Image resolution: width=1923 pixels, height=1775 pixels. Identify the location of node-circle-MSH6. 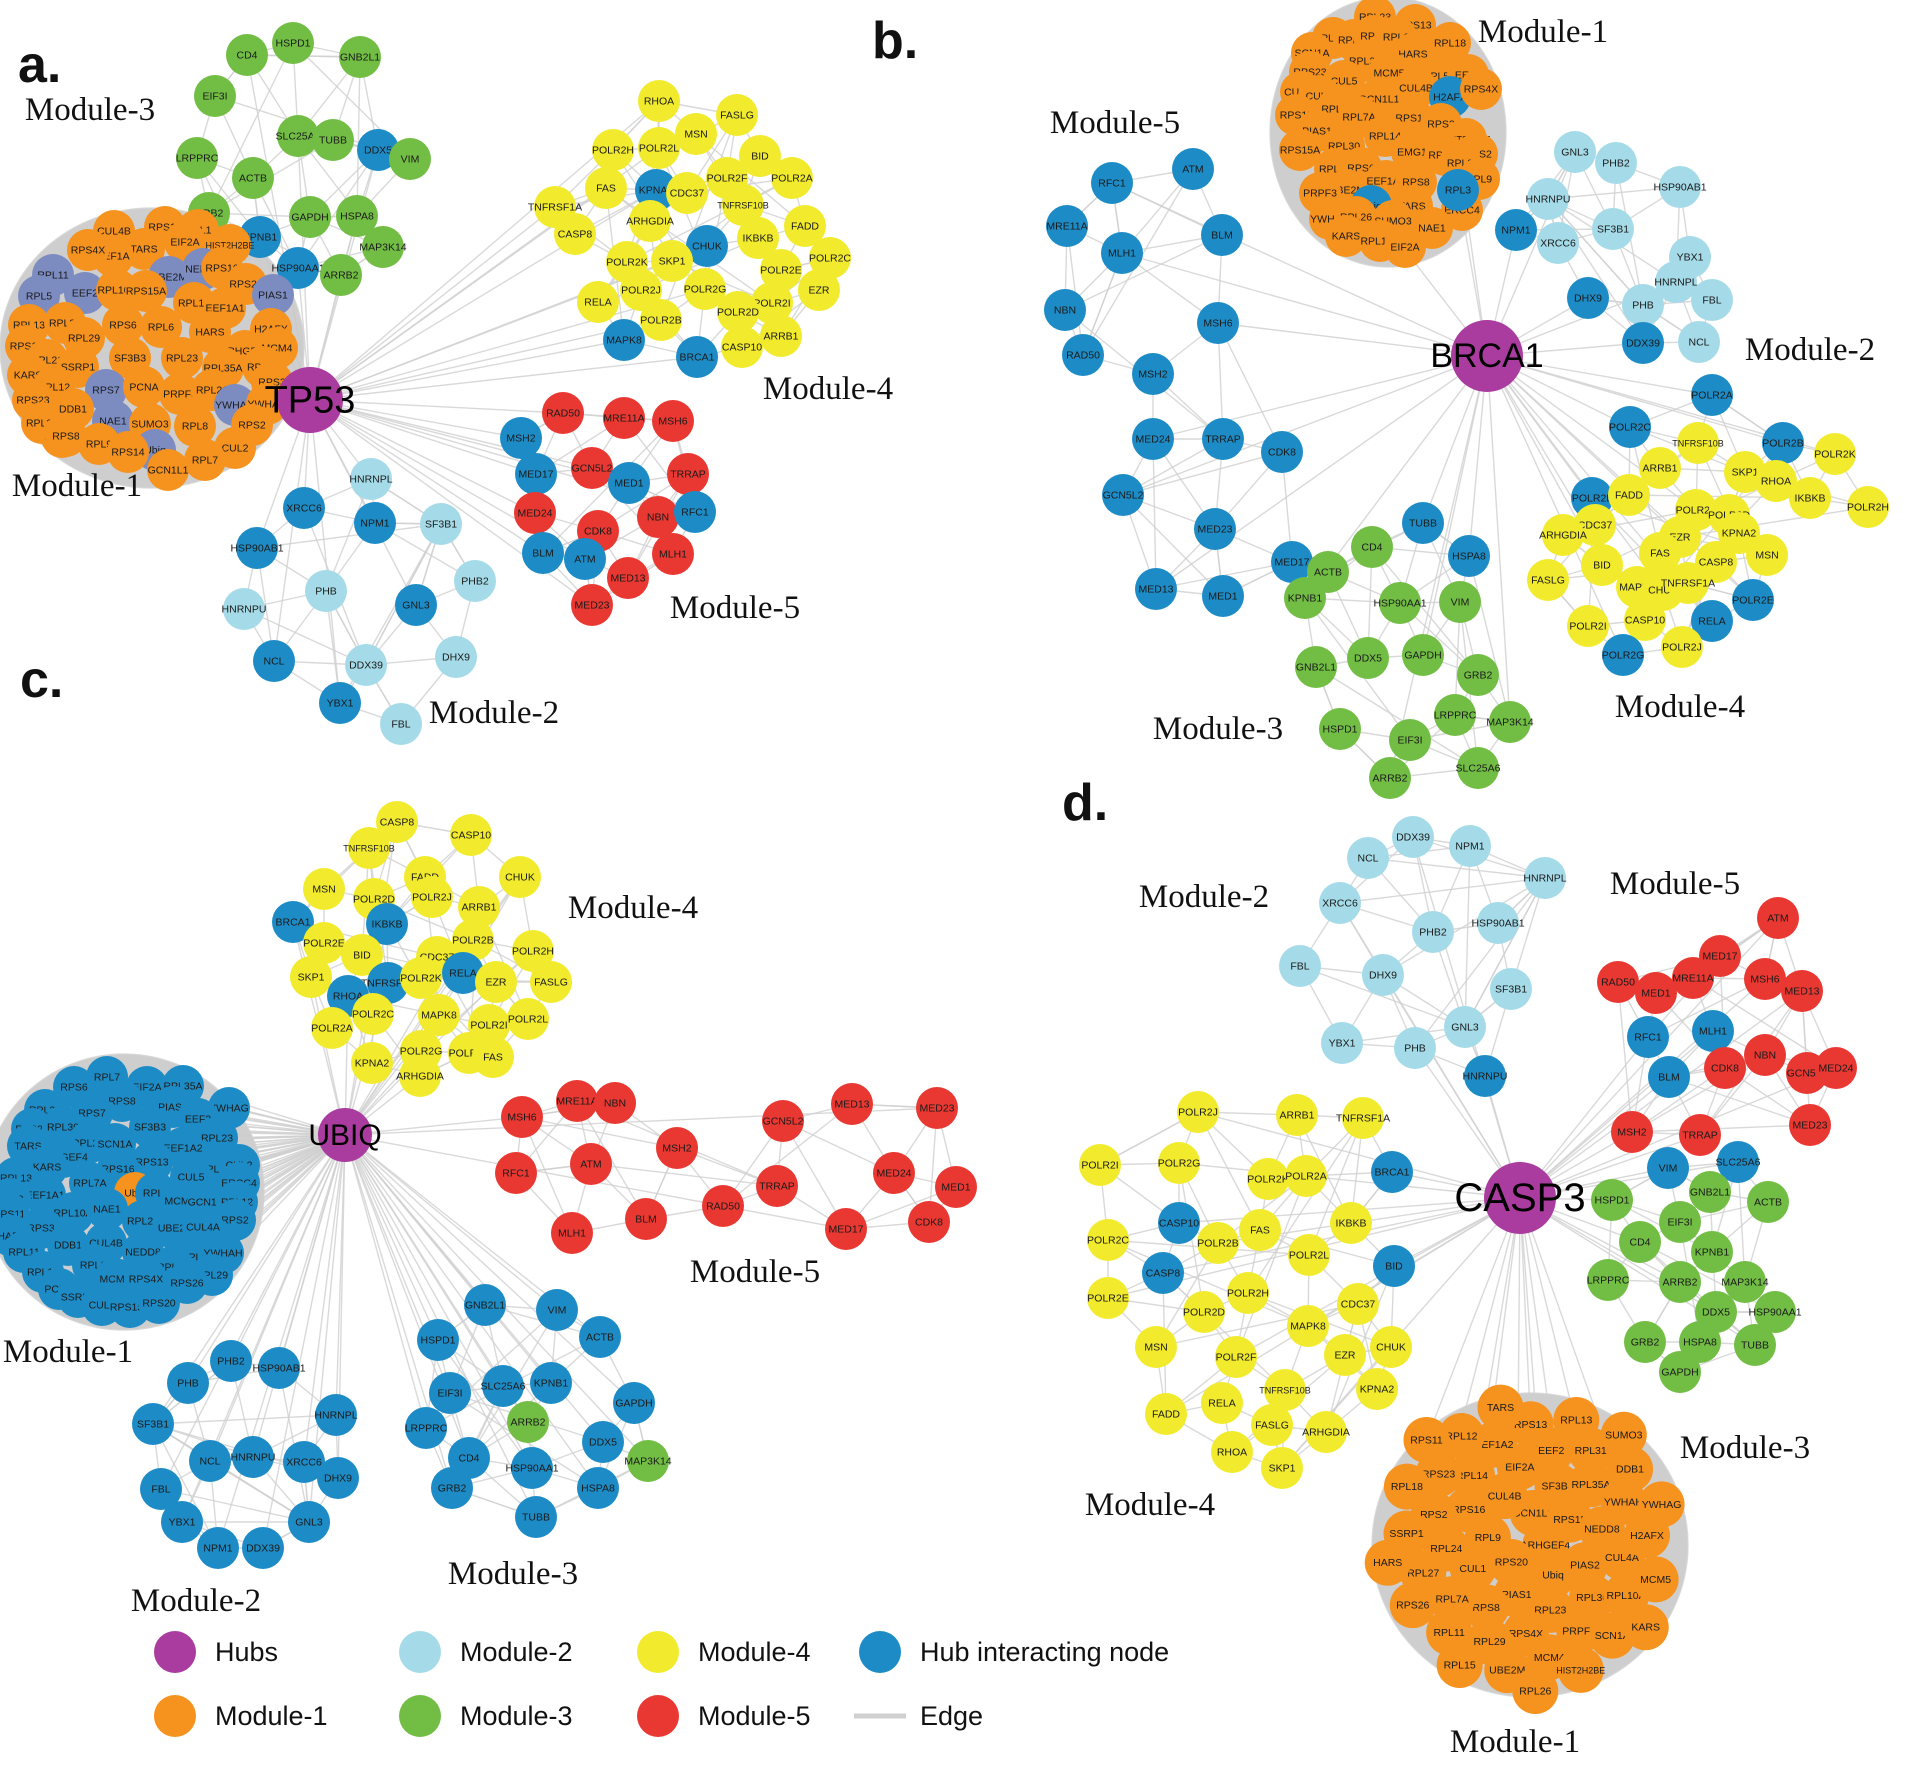
(673, 421).